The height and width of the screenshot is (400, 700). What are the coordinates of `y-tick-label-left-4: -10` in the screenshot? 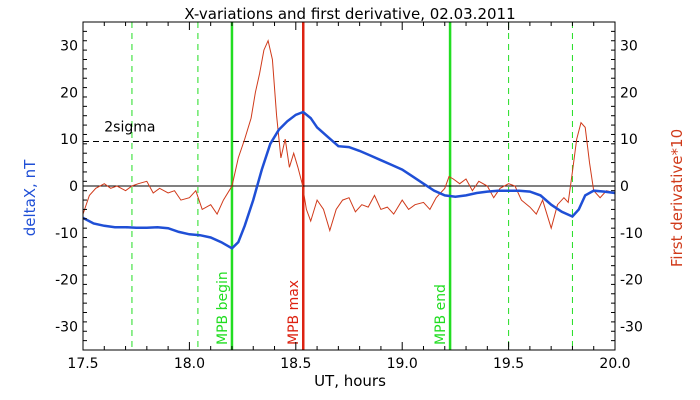 It's located at (66, 234).